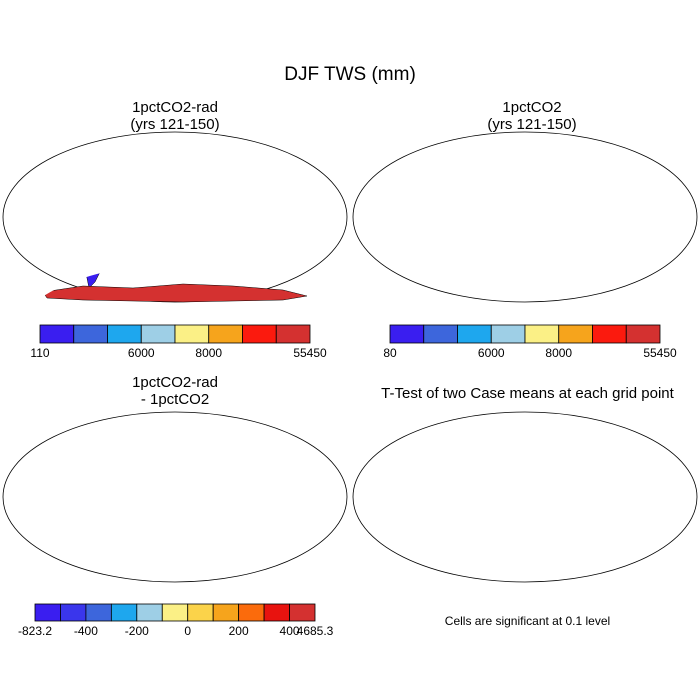 This screenshot has height=700, width=700. Describe the element at coordinates (187, 631) in the screenshot. I see `colorbar-tick-label: 0` at that location.